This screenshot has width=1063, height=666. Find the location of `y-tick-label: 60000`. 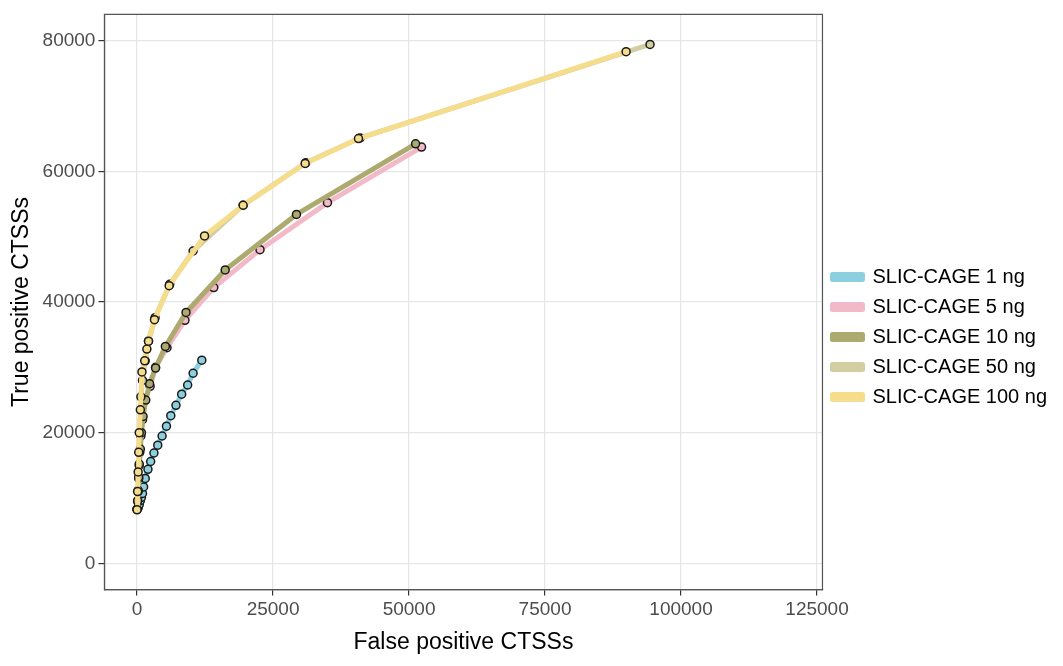

y-tick-label: 60000 is located at coordinates (69, 170).